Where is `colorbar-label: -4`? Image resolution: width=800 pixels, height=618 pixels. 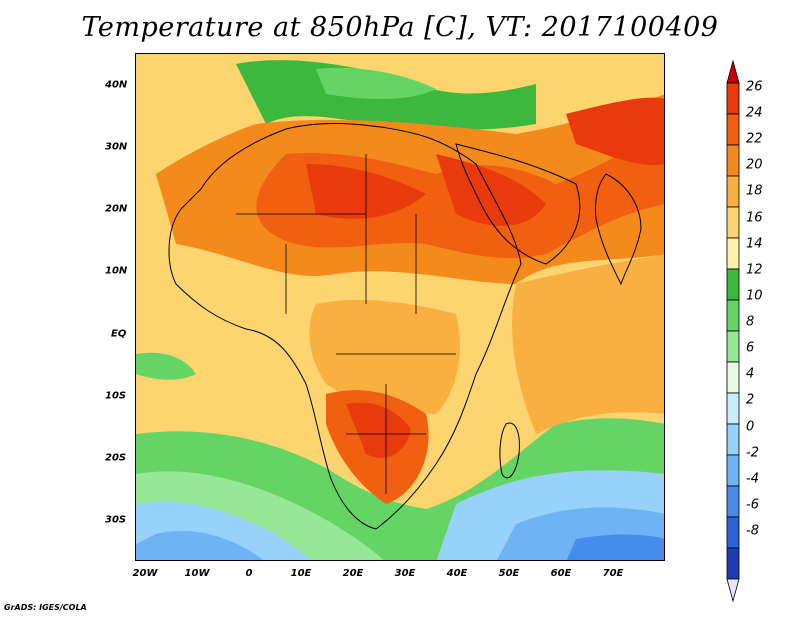
colorbar-label: -4 is located at coordinates (752, 479).